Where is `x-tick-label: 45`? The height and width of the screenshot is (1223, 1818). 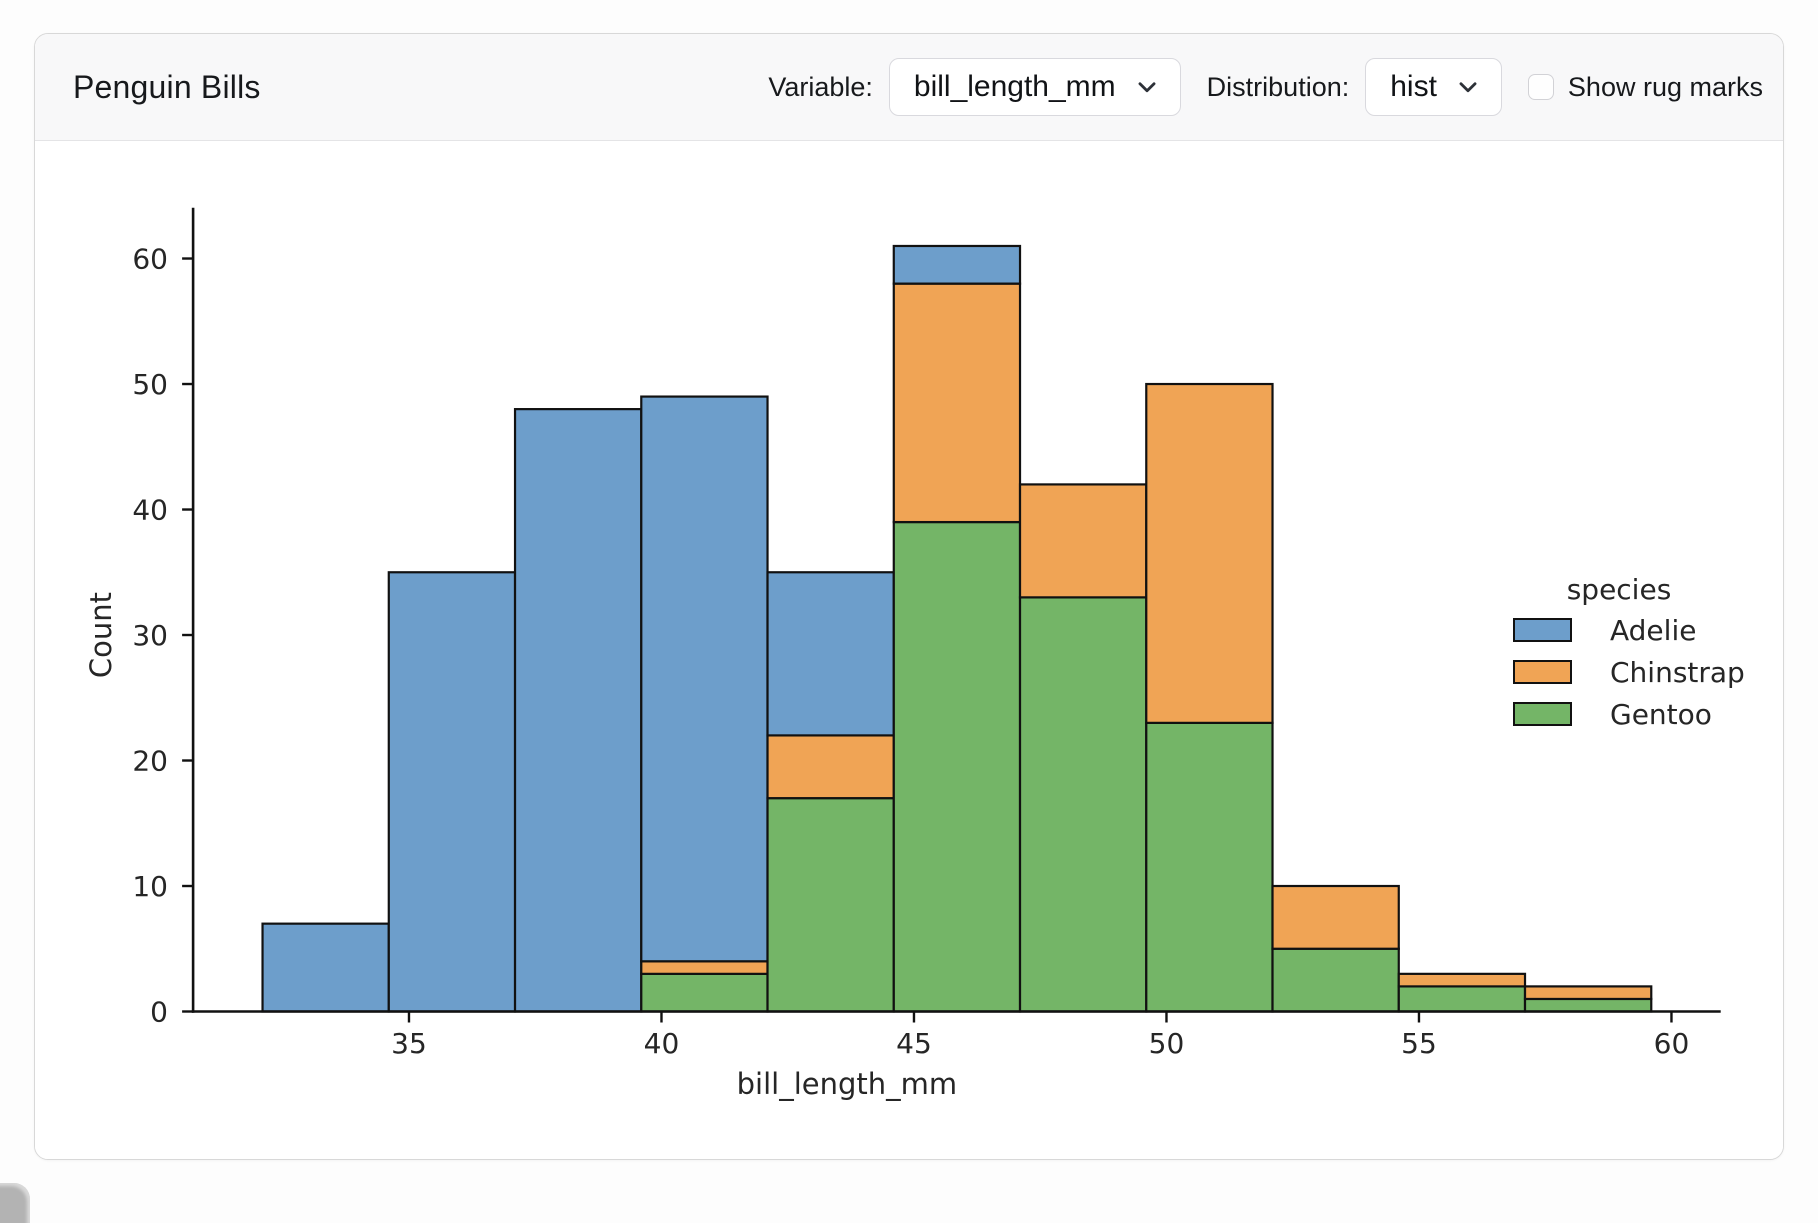 x-tick-label: 45 is located at coordinates (914, 1043).